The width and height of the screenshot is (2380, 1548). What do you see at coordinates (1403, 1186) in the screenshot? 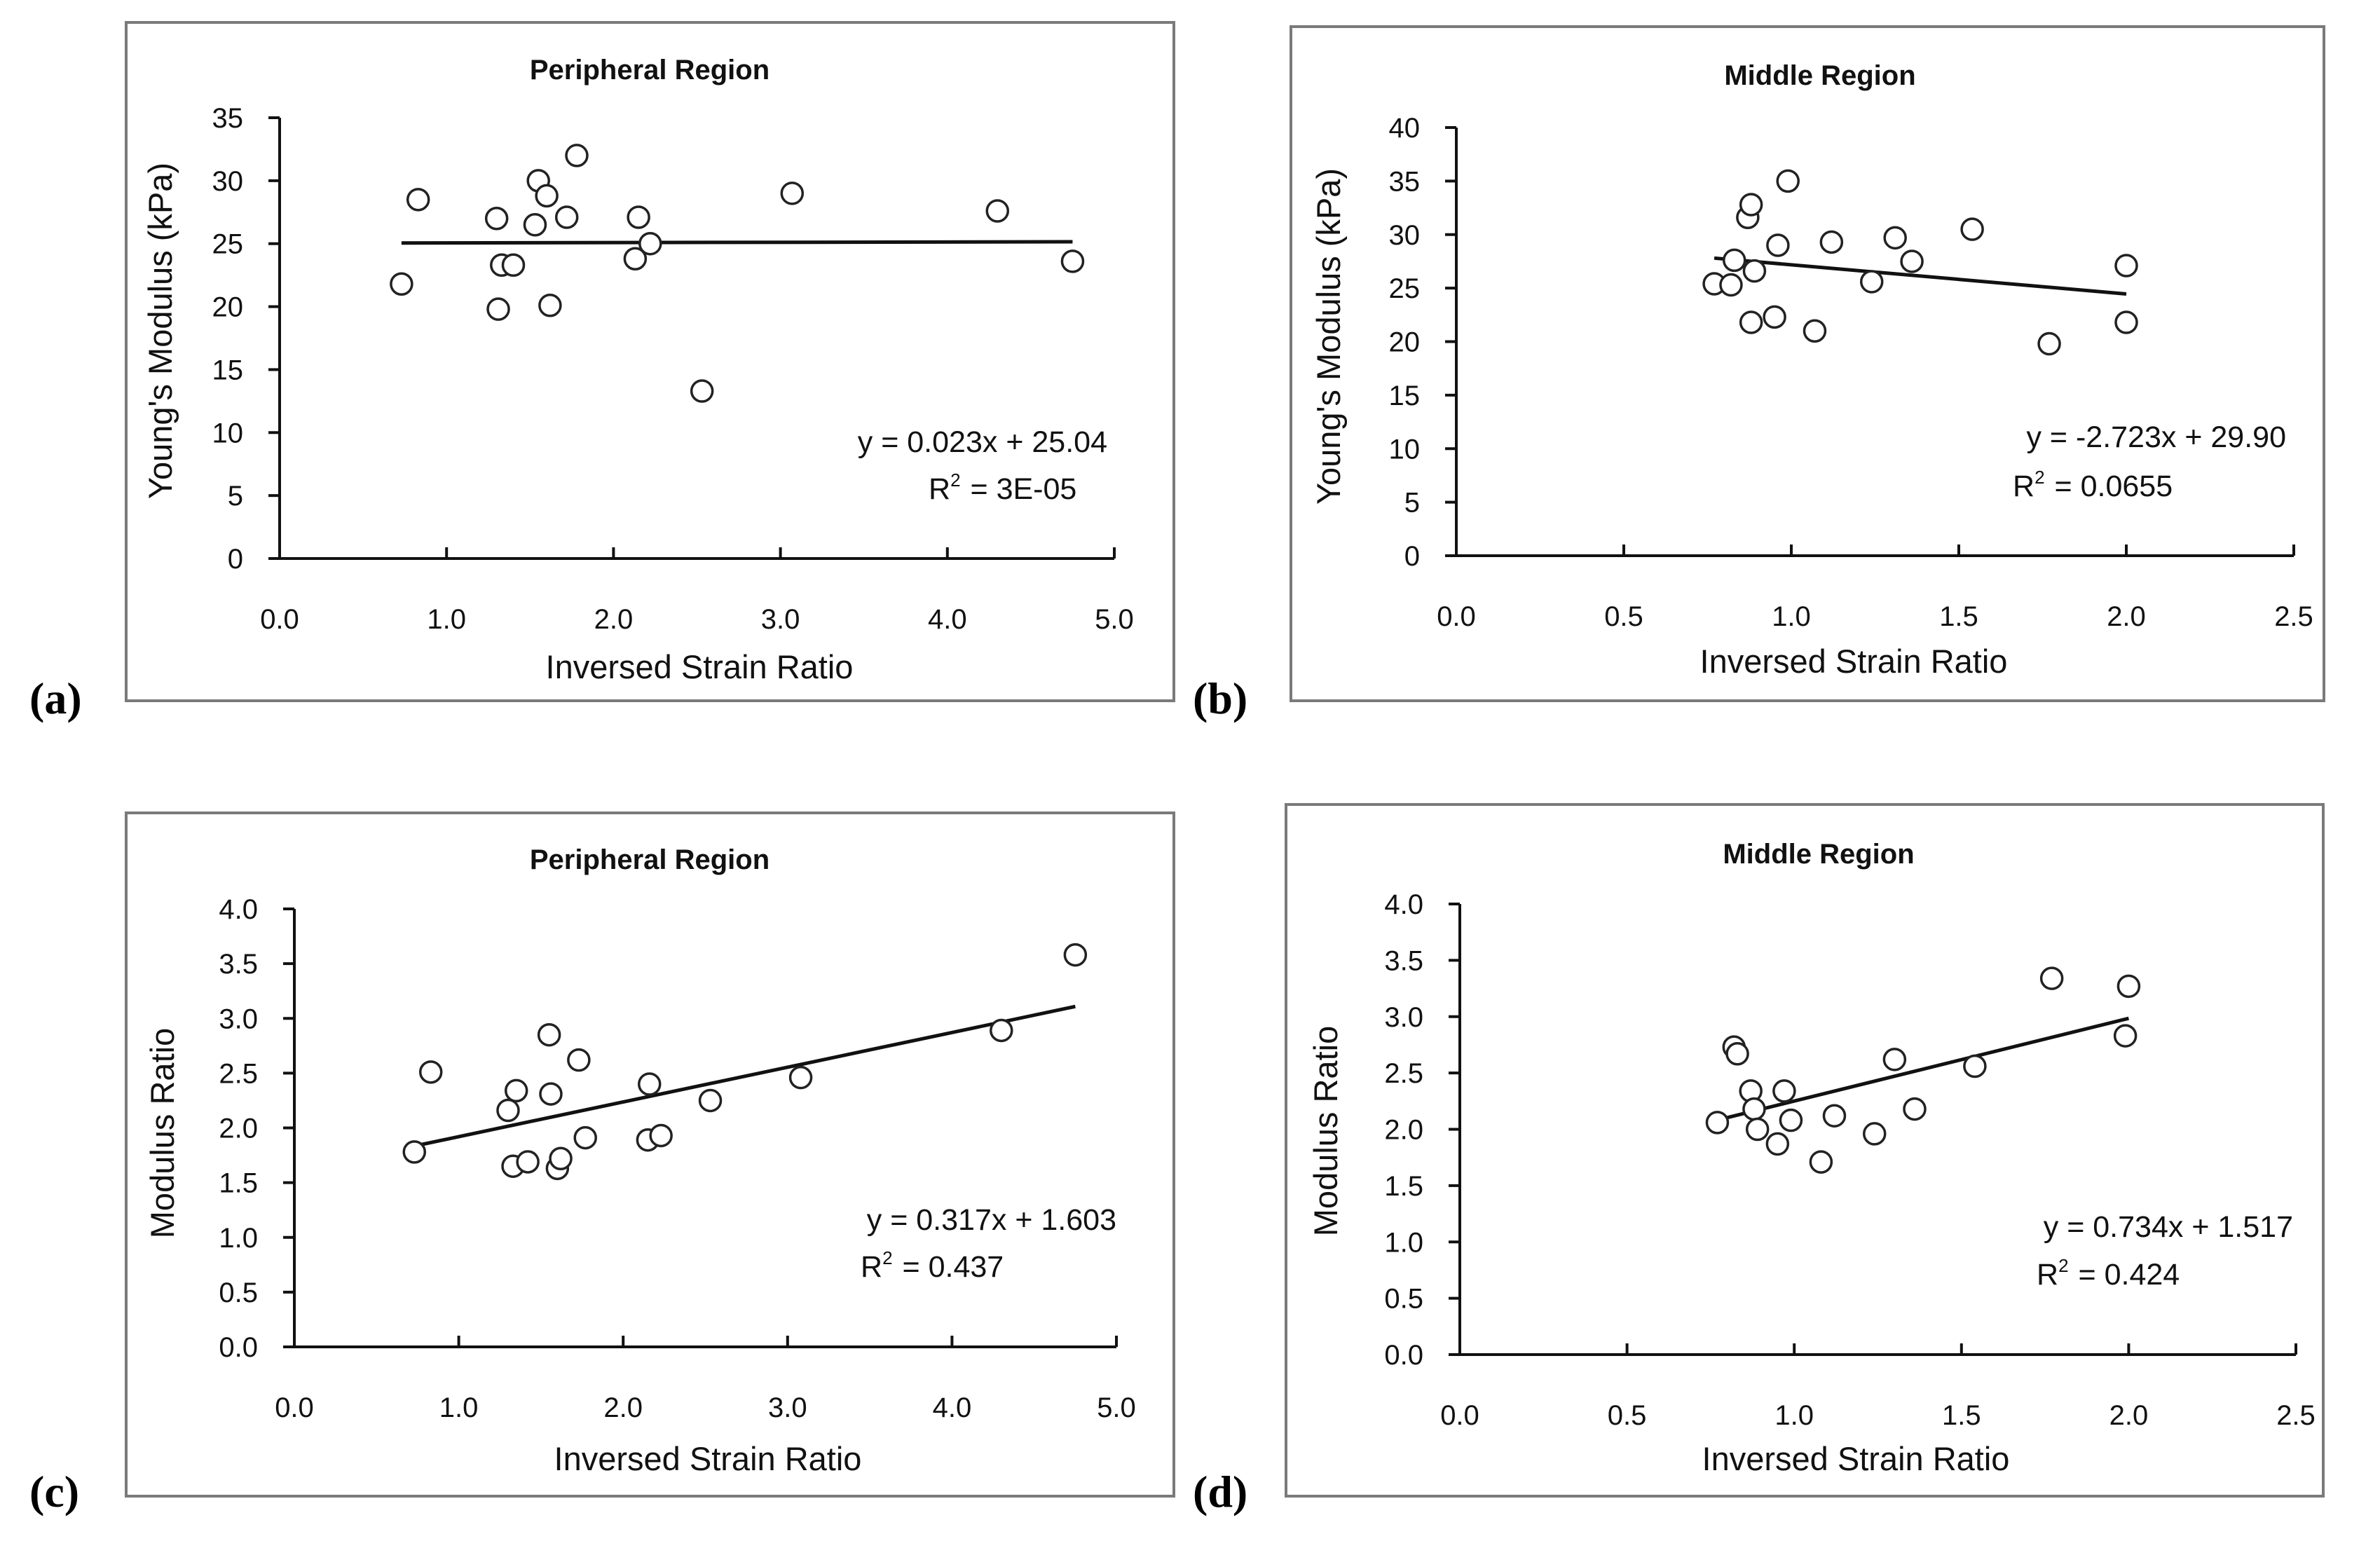
I see `y-tick-label: 1.5` at bounding box center [1403, 1186].